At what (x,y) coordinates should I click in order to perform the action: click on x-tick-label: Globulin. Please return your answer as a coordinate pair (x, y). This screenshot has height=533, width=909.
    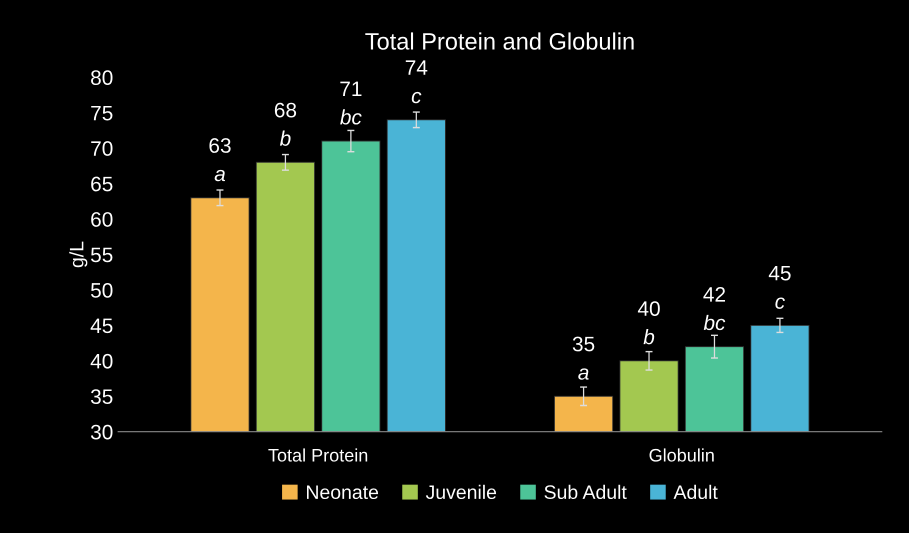
    Looking at the image, I should click on (682, 455).